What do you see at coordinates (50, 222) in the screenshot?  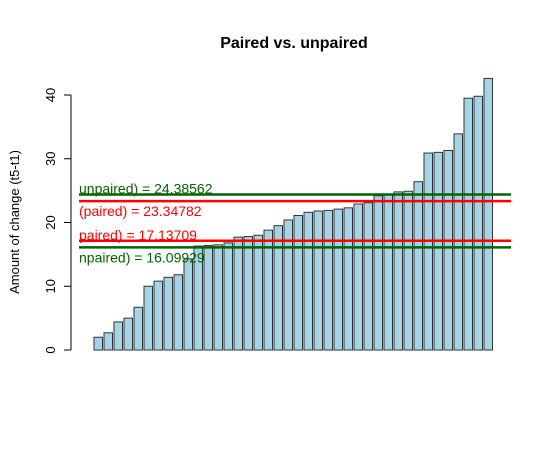 I see `y-tick-label: 20` at bounding box center [50, 222].